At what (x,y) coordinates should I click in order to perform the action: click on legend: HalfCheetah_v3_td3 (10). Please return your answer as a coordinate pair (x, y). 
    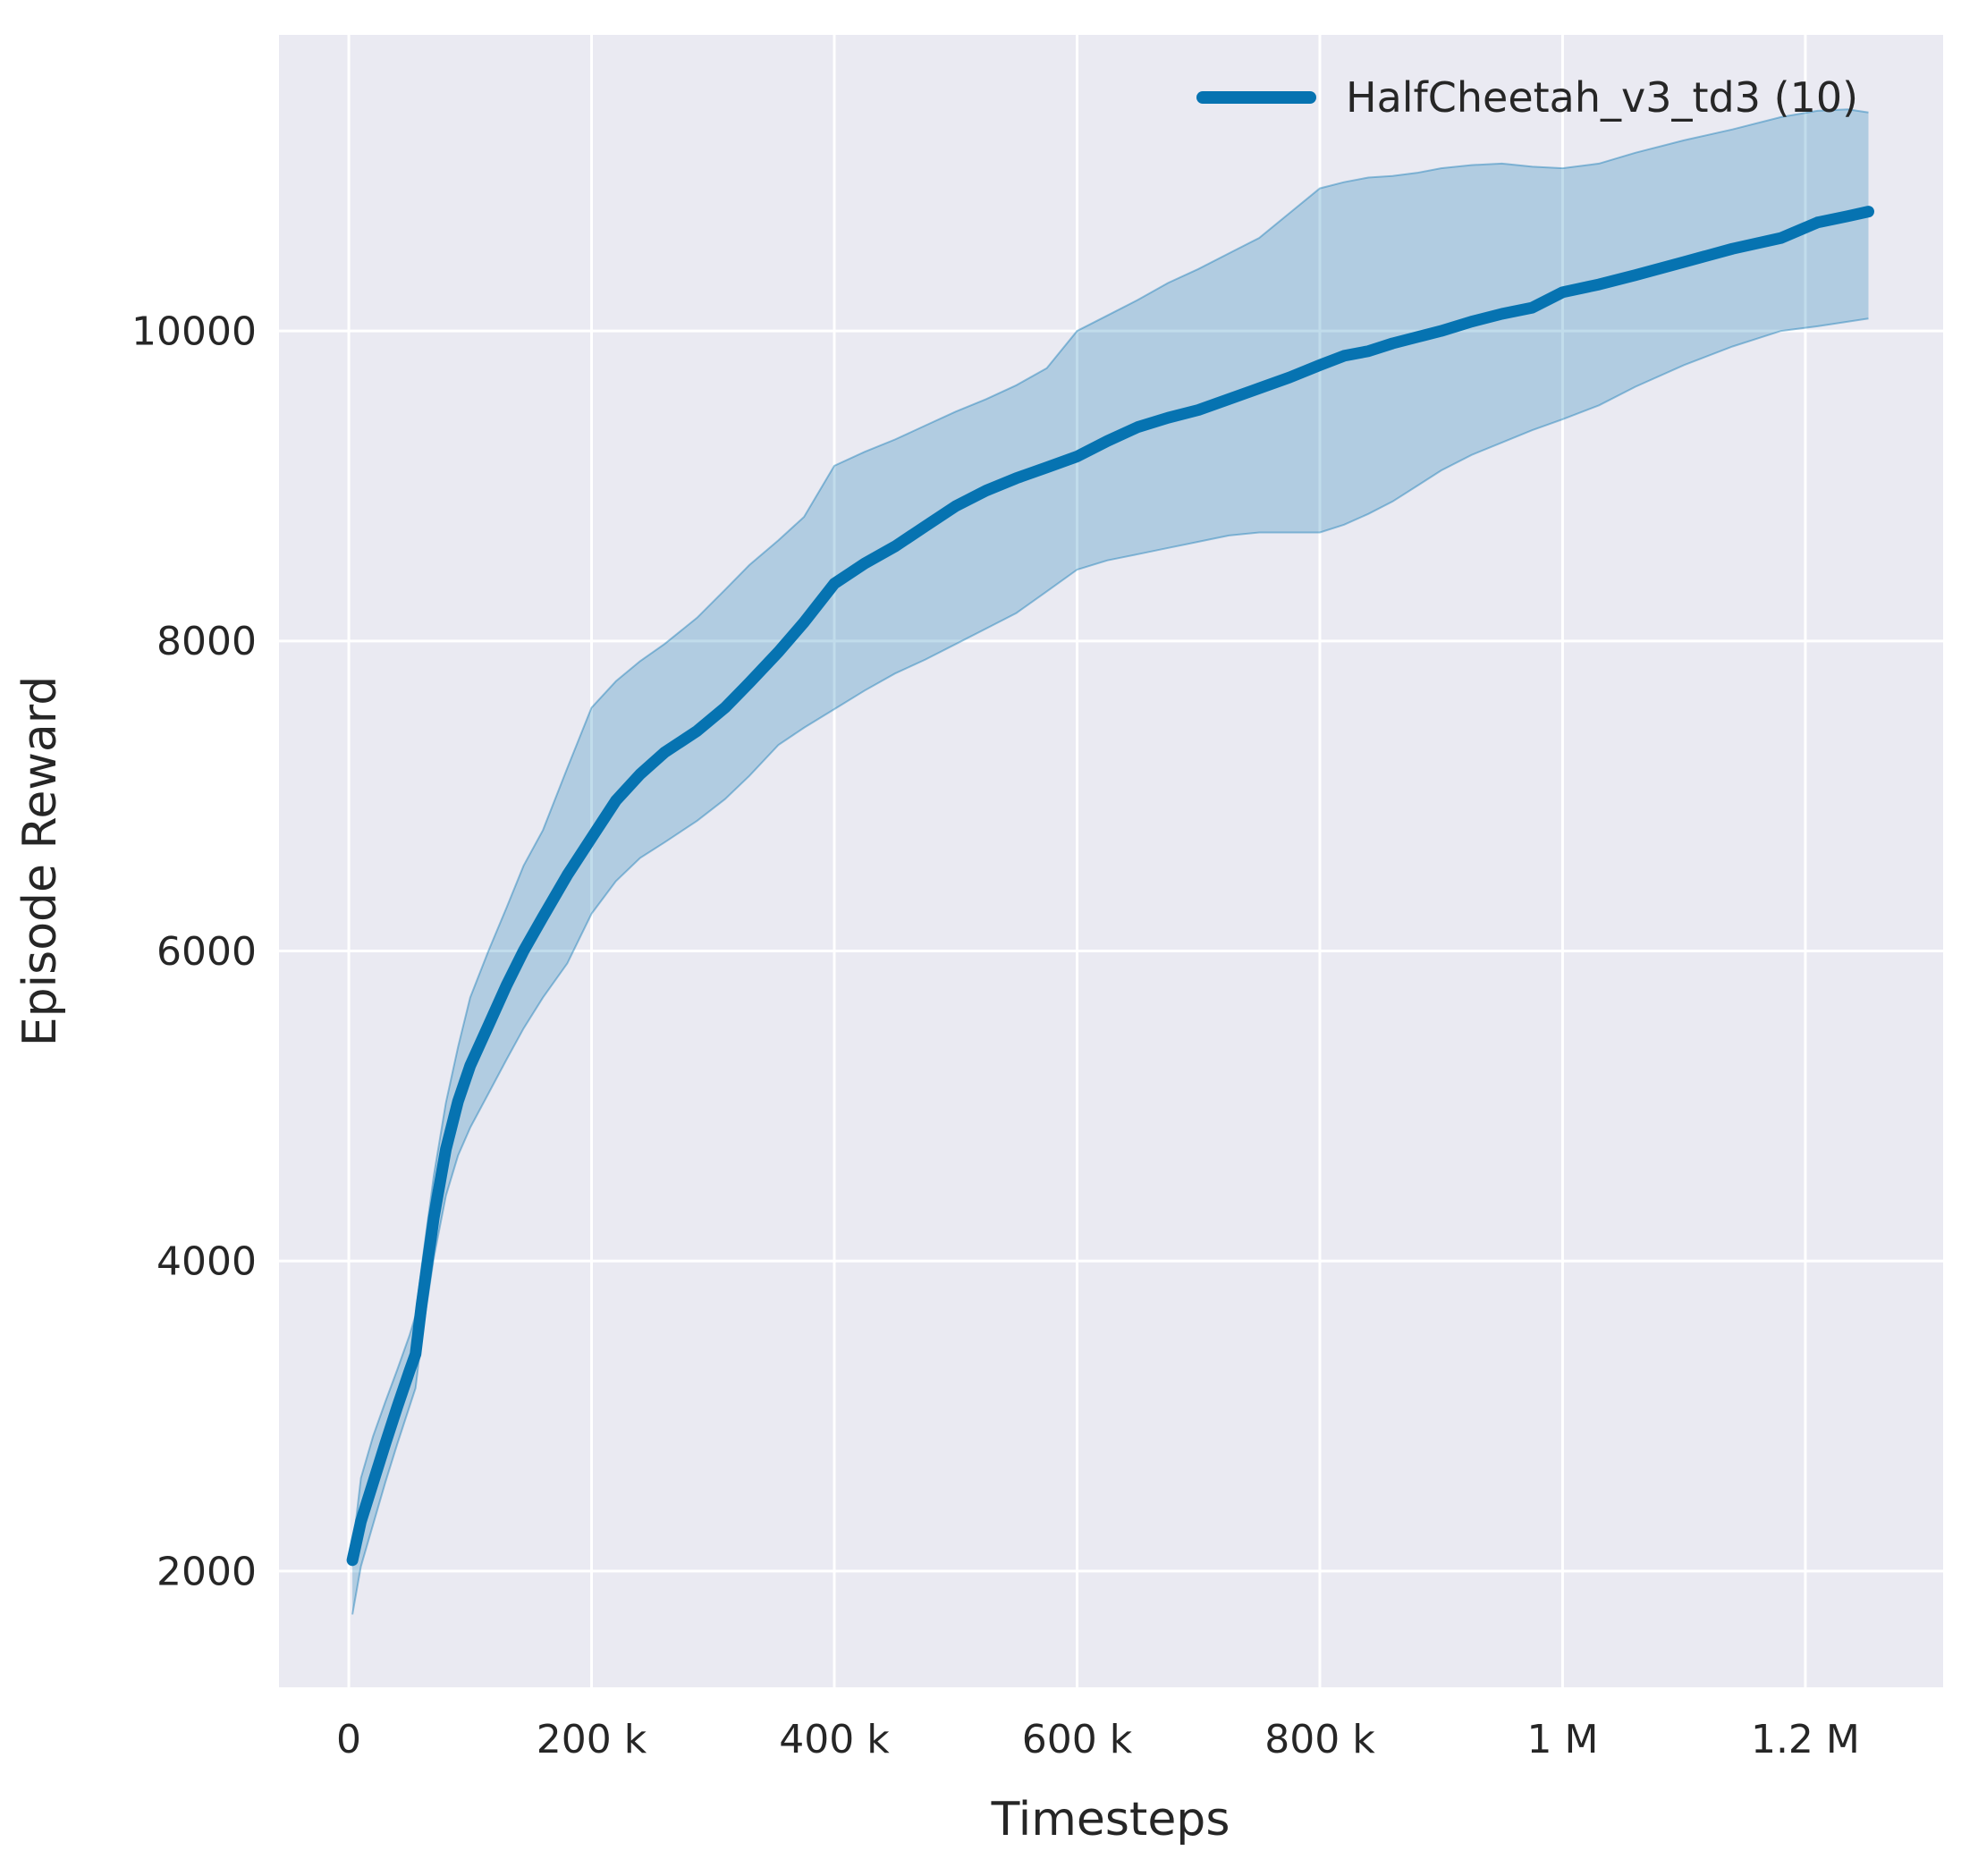
    Looking at the image, I should click on (1527, 98).